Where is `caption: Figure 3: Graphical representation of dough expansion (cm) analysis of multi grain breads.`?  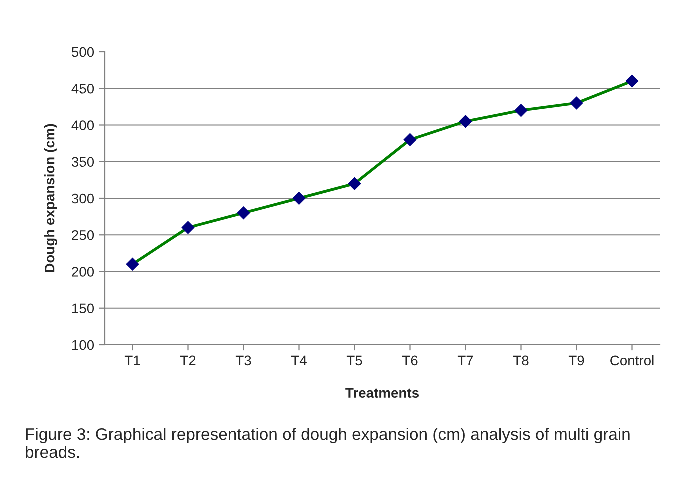 caption: Figure 3: Graphical representation of dough expansion (cm) analysis of multi grain breads. is located at coordinates (328, 443).